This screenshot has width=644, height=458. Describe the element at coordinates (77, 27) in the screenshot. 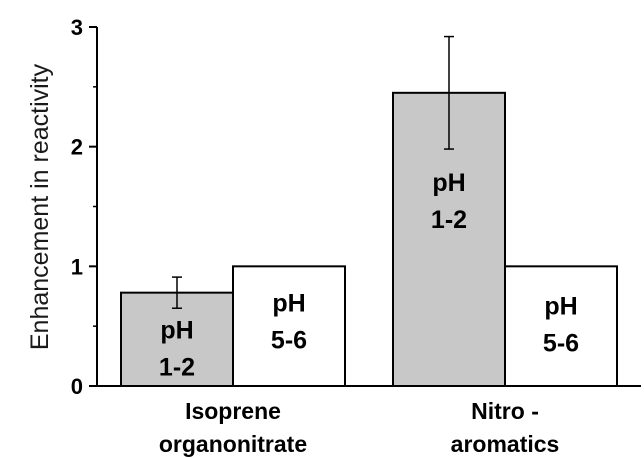

I see `y-tick-label: 3` at that location.